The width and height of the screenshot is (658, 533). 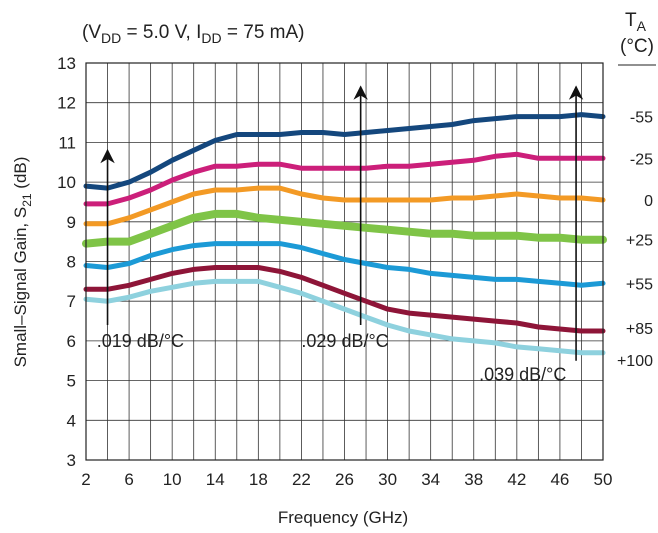 I want to click on x-tick-label: 26, so click(x=344, y=479).